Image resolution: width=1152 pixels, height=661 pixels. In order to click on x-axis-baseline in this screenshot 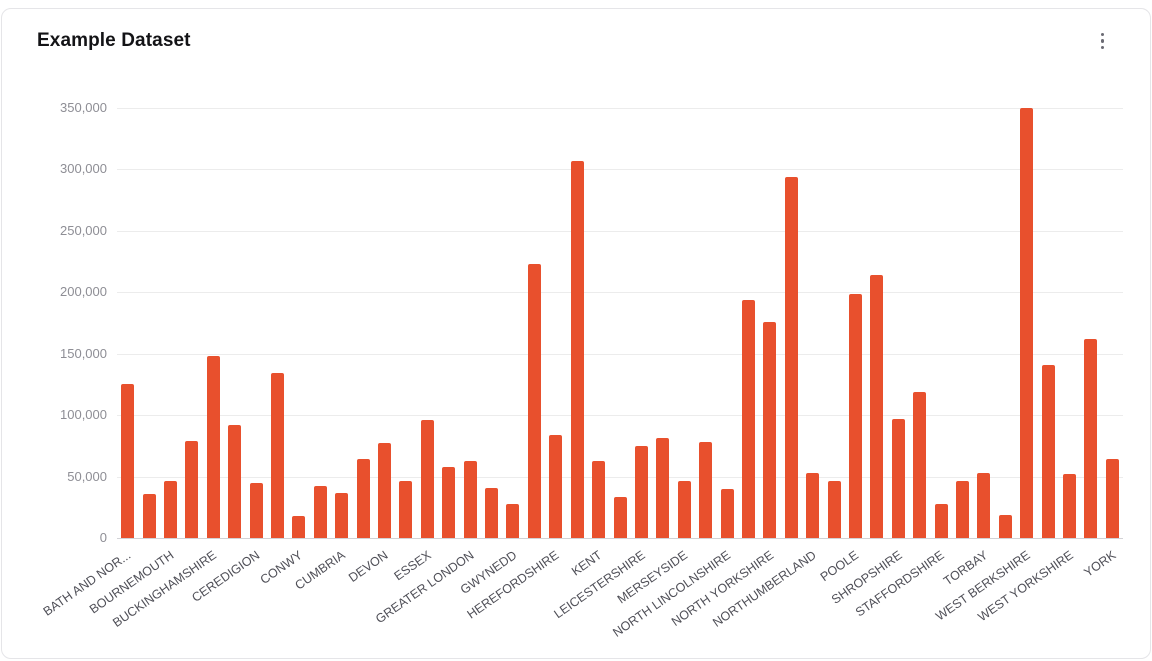, I will do `click(620, 538)`.